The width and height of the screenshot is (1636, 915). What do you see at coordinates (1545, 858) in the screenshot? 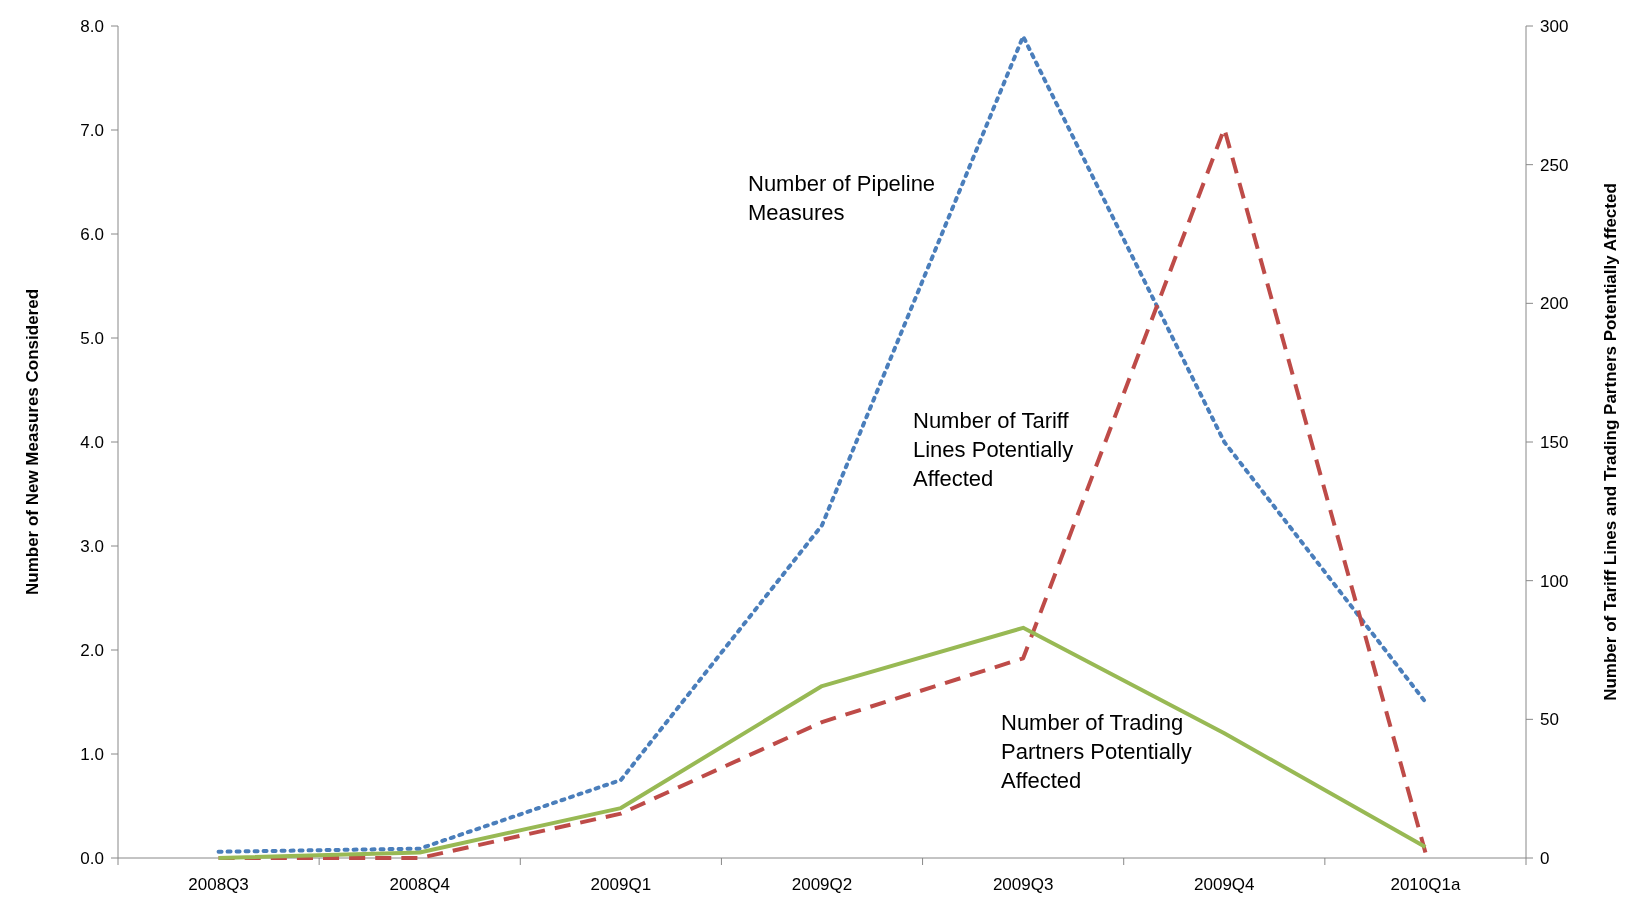
I see `y2-tick-label: 0` at bounding box center [1545, 858].